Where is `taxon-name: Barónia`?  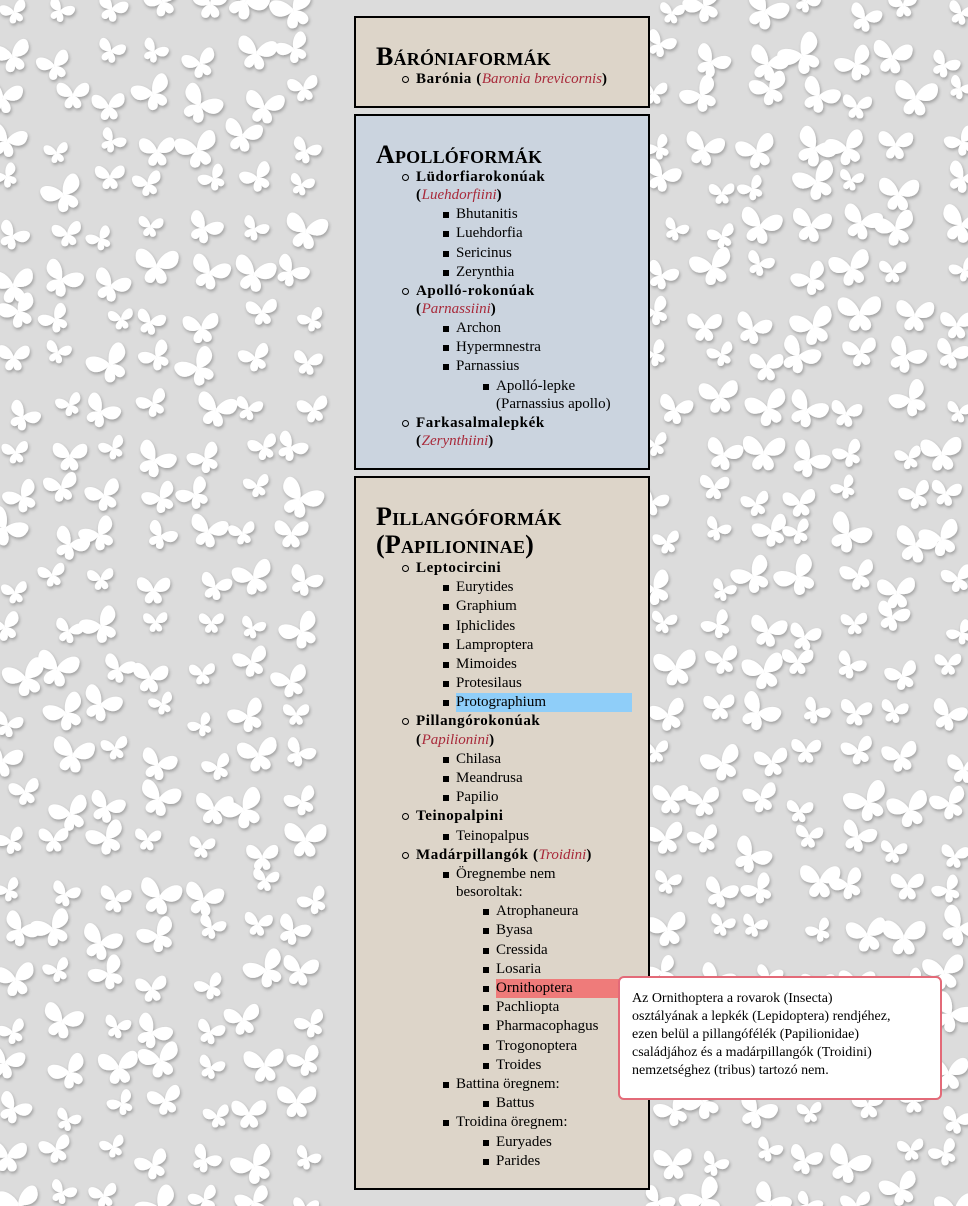
taxon-name: Barónia is located at coordinates (444, 79).